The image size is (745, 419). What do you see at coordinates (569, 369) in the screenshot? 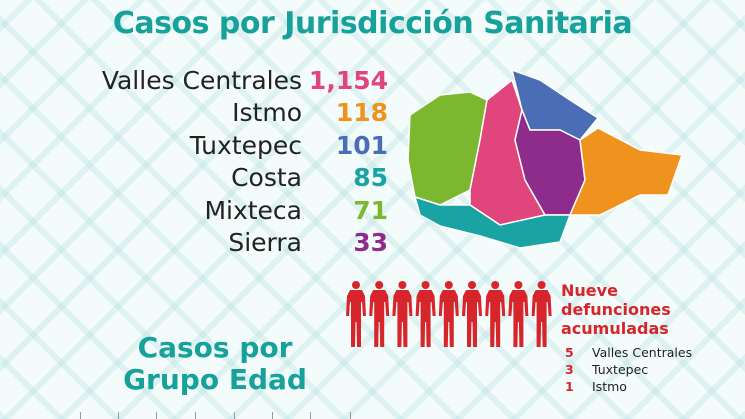
I see `deaths-count: 3` at bounding box center [569, 369].